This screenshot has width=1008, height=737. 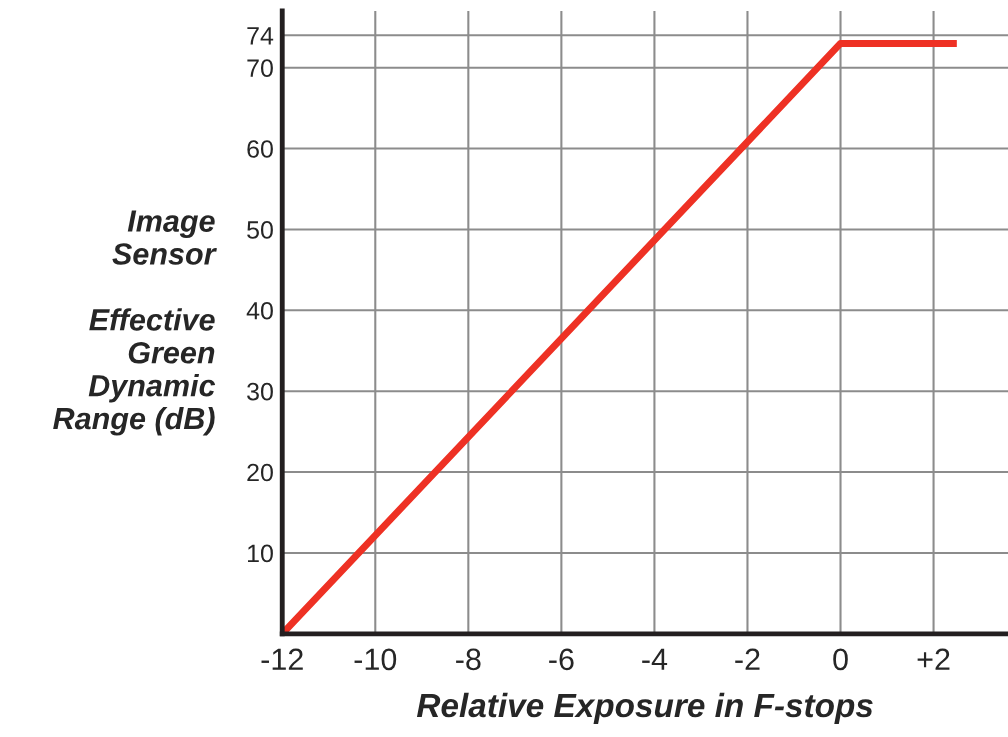 What do you see at coordinates (282, 659) in the screenshot?
I see `x-tick-label: -12` at bounding box center [282, 659].